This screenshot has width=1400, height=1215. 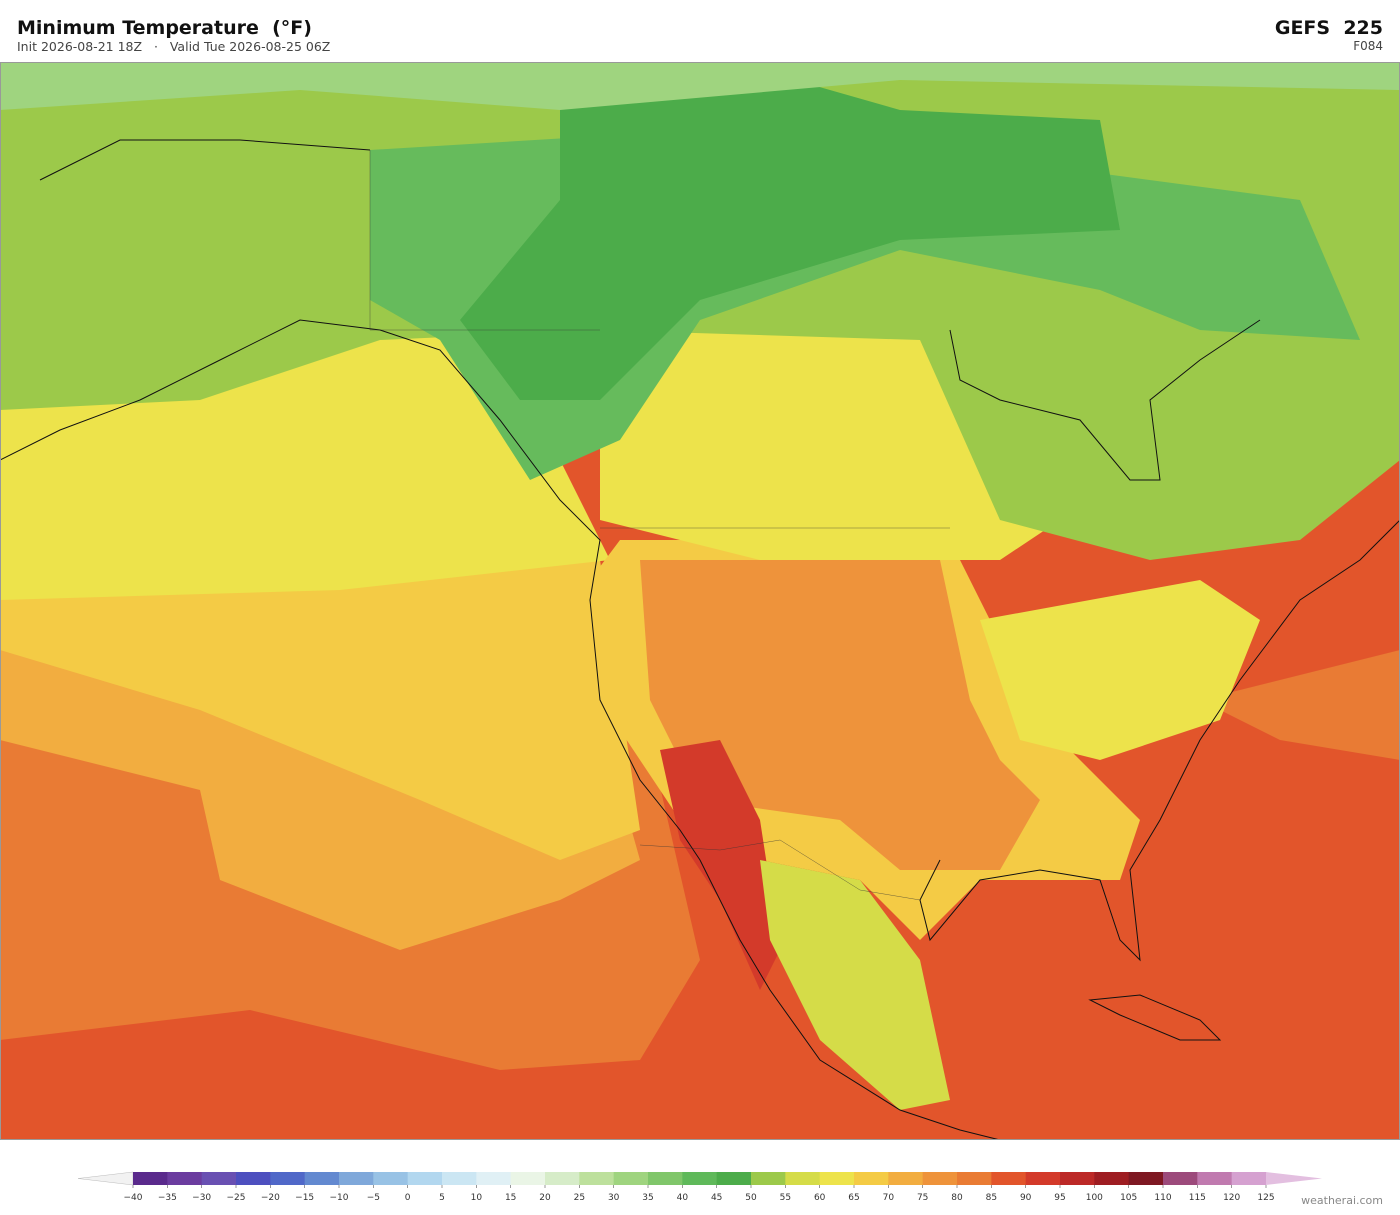 What do you see at coordinates (545, 1198) in the screenshot?
I see `colorbar-tick-label: 20` at bounding box center [545, 1198].